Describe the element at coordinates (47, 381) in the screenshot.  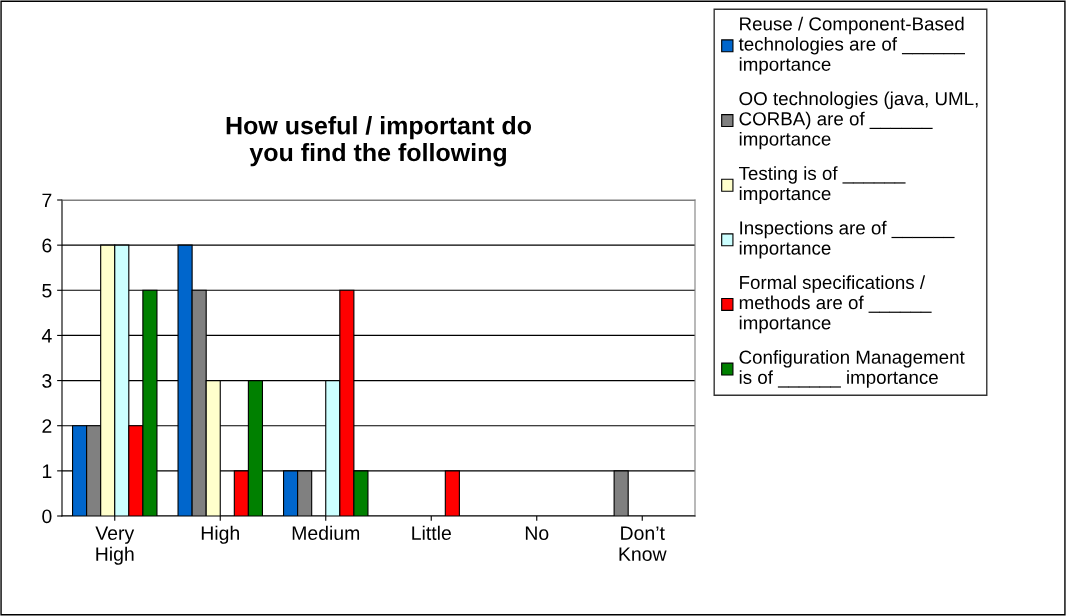
I see `y-tick-label: 3` at that location.